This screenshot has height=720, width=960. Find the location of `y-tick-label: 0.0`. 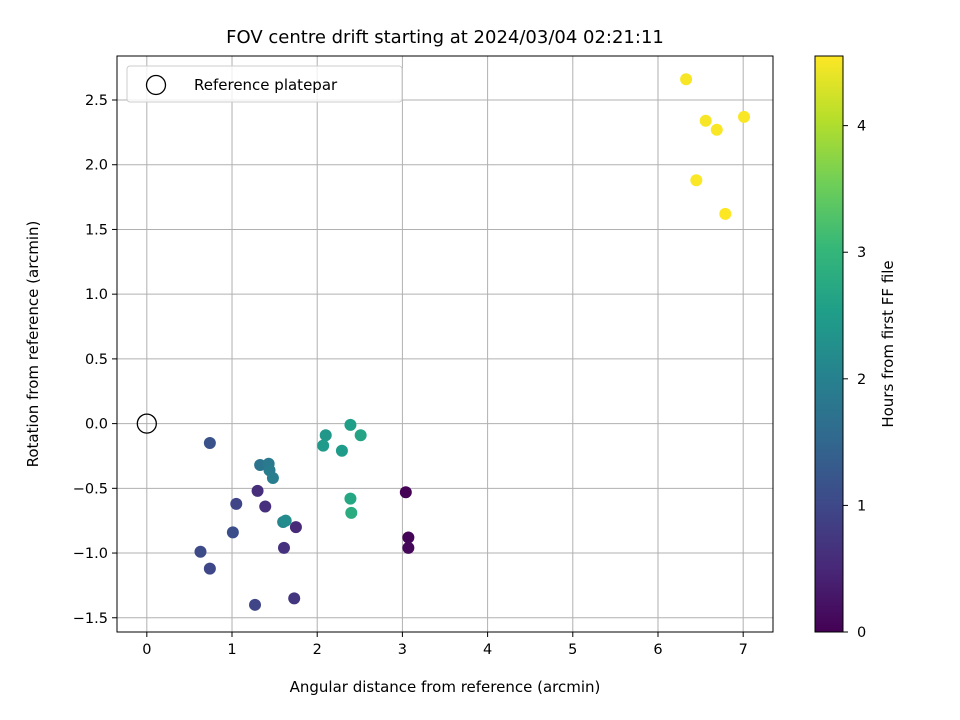

y-tick-label: 0.0 is located at coordinates (96, 425).